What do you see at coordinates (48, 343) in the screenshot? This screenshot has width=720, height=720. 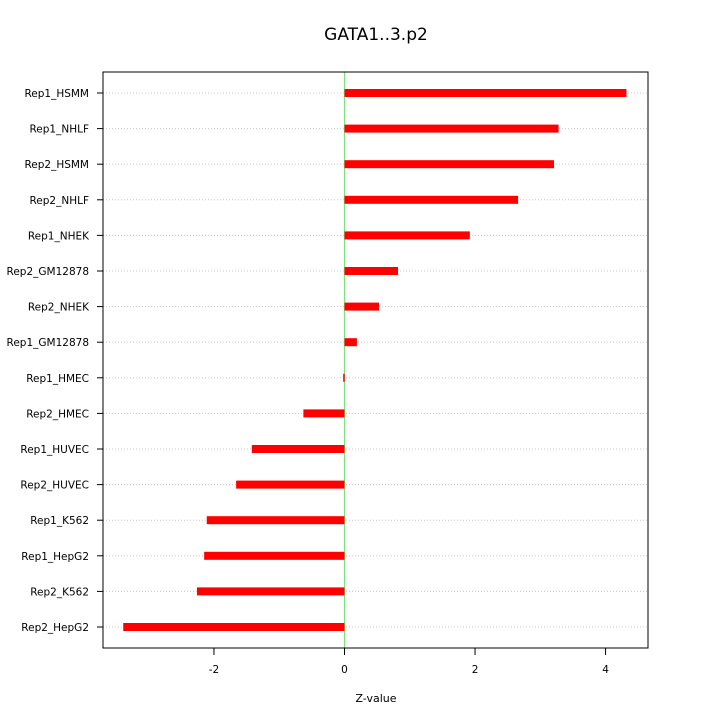 I see `y-tick-label: Rep1_GM12878` at bounding box center [48, 343].